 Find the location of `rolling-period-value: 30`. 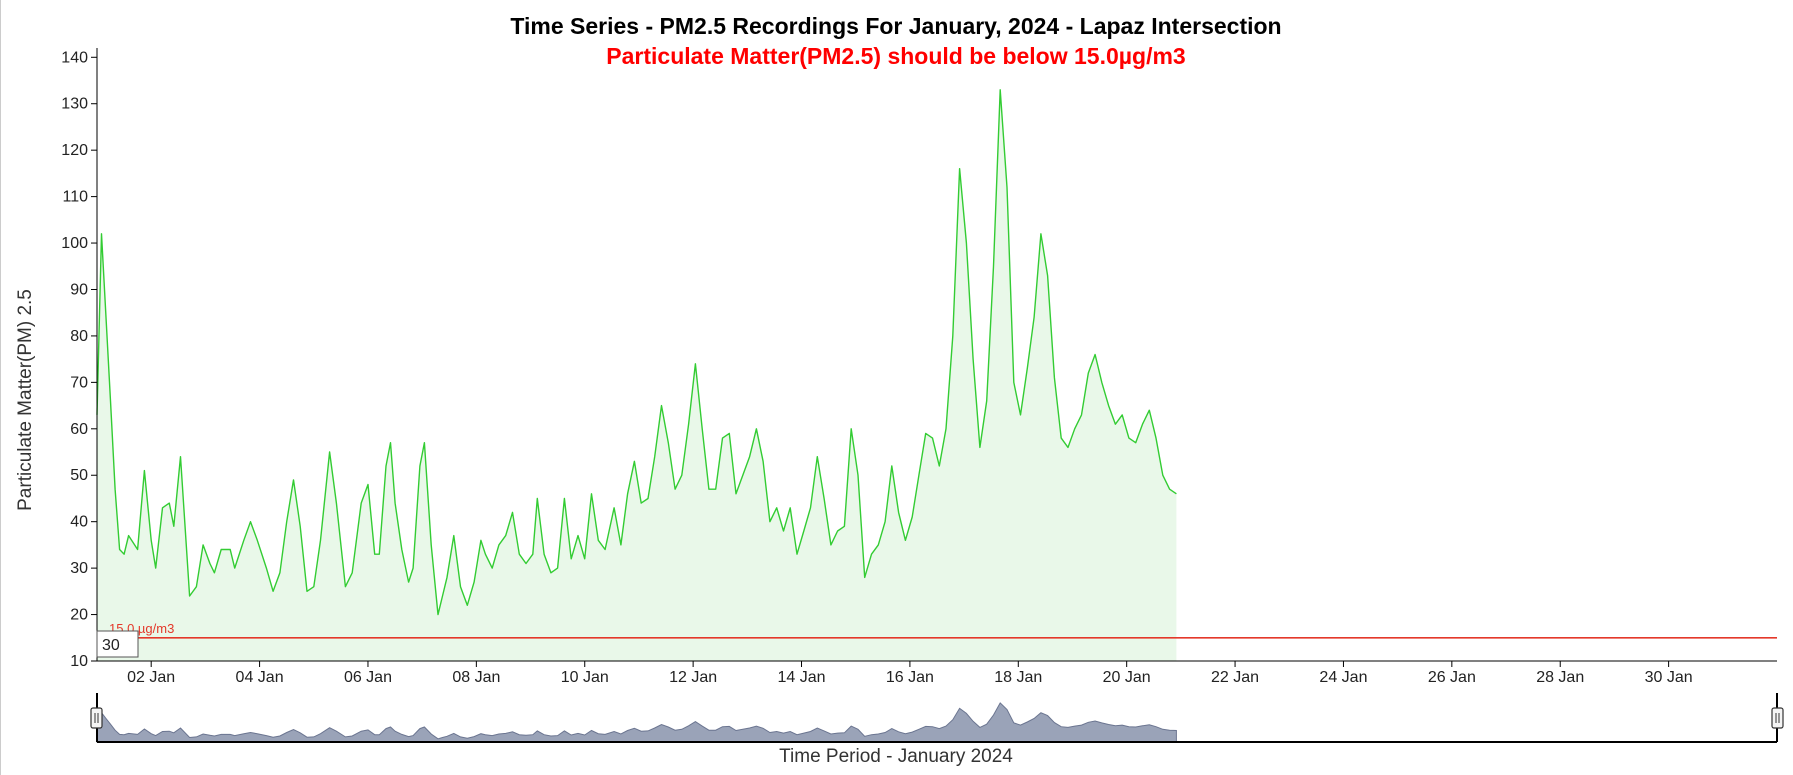

rolling-period-value: 30 is located at coordinates (111, 645).